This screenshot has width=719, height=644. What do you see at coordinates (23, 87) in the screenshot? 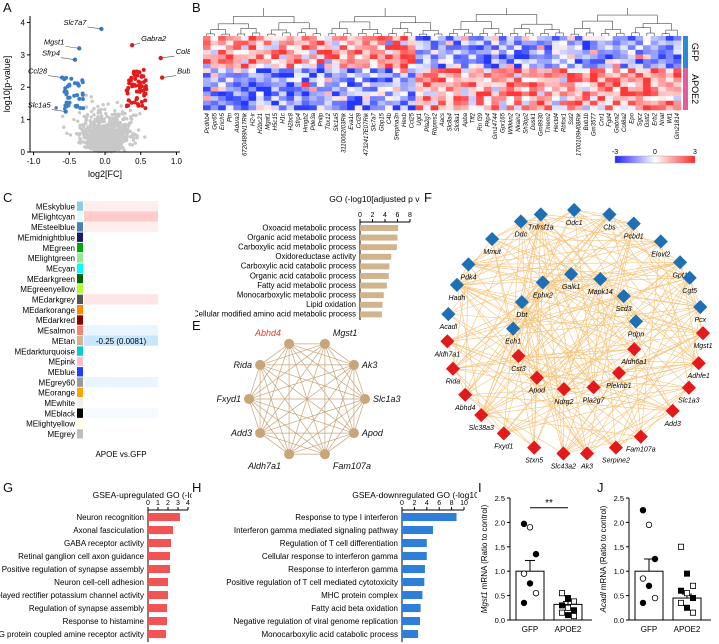
I see `y-tick-label: 2` at bounding box center [23, 87].